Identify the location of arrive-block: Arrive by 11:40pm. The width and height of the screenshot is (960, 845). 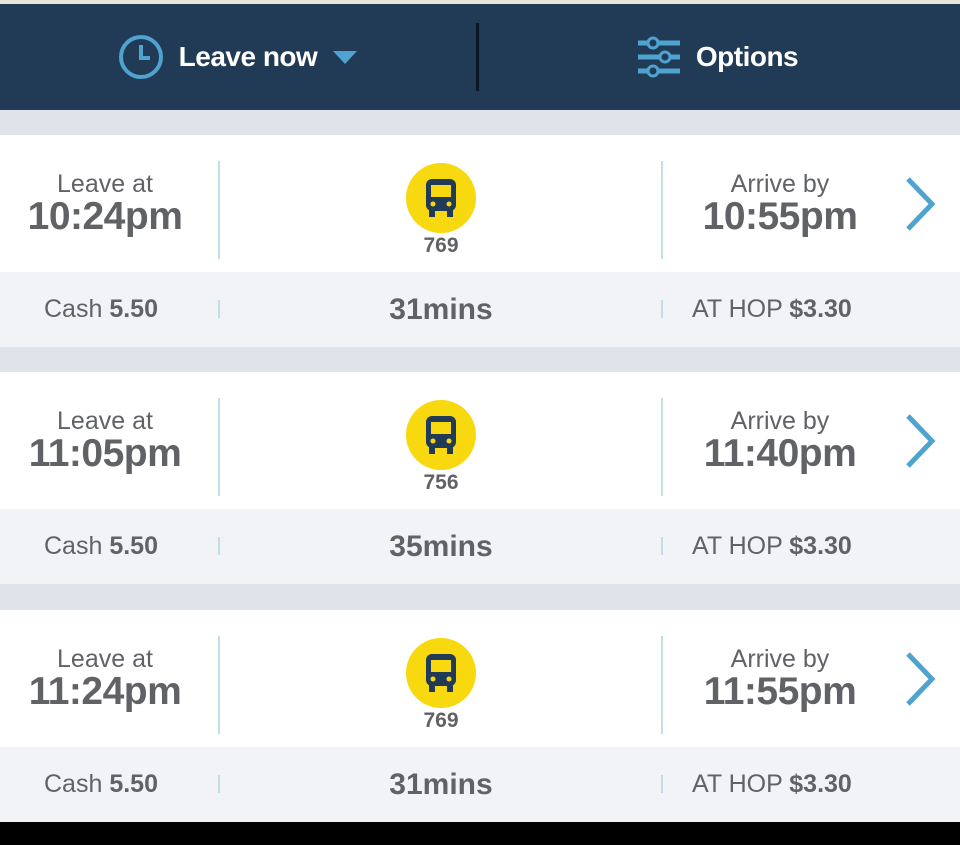
(780, 441).